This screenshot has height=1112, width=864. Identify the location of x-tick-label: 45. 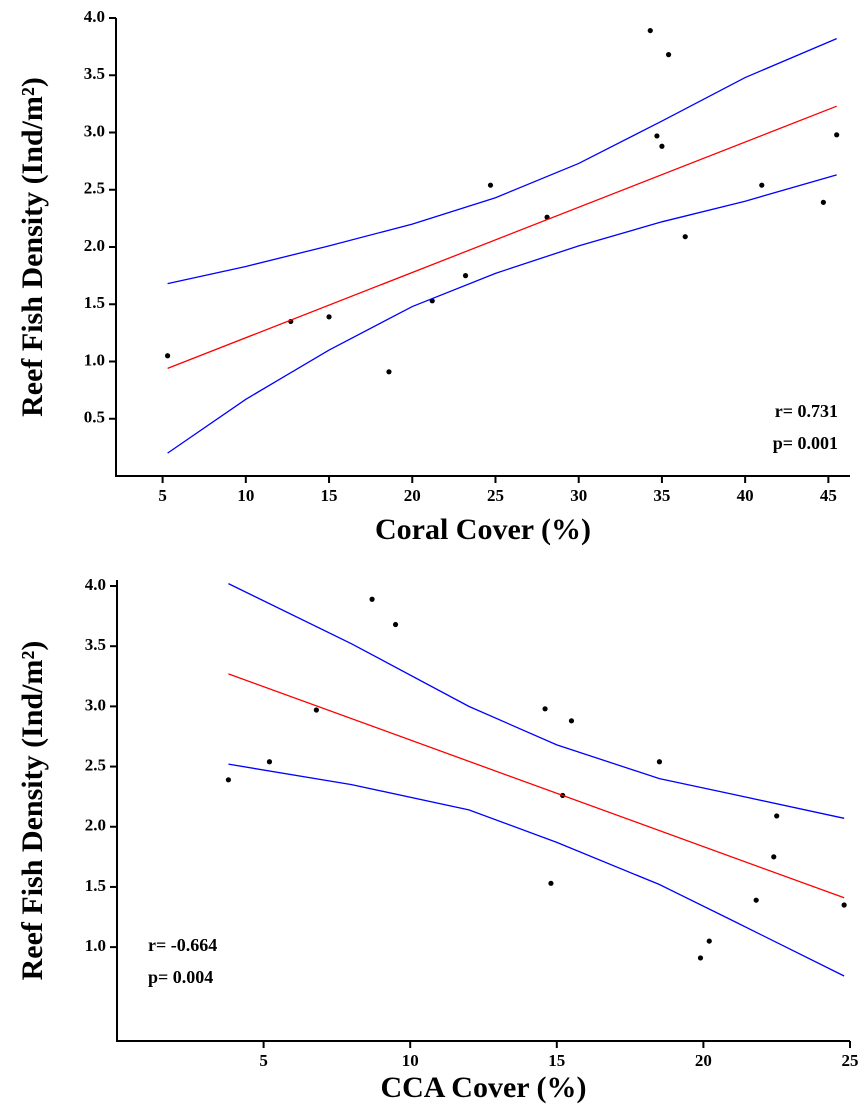
(828, 495).